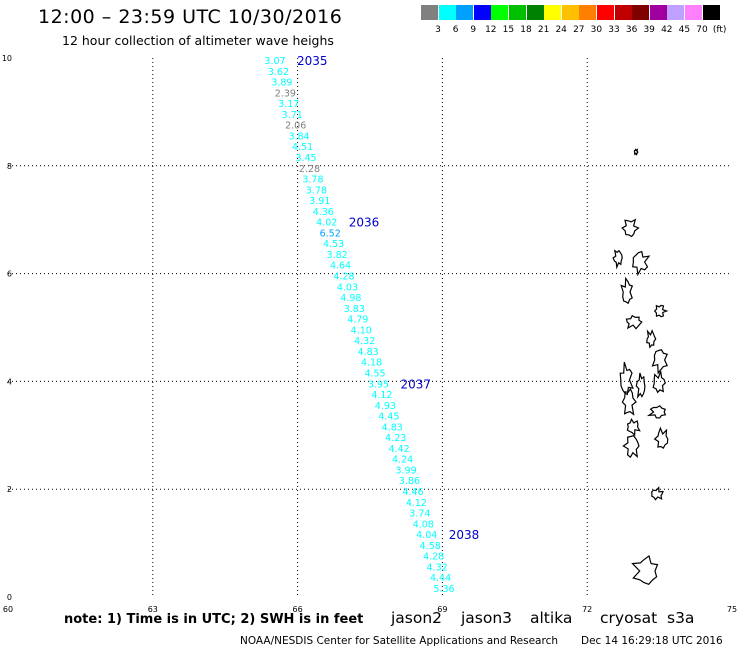 The image size is (740, 650). Describe the element at coordinates (7, 58) in the screenshot. I see `y-tick-label: 10` at that location.